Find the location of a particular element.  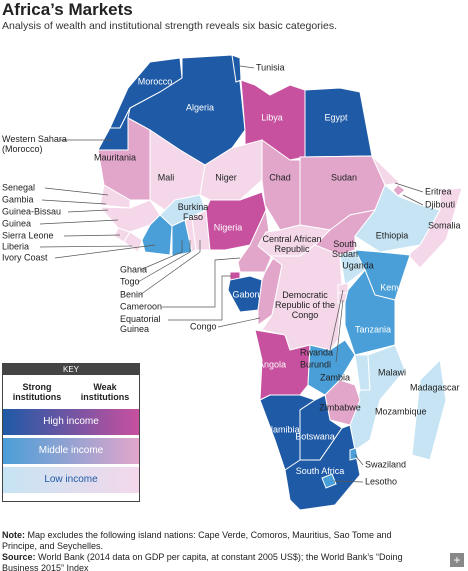

country-label: Gambia is located at coordinates (18, 199).